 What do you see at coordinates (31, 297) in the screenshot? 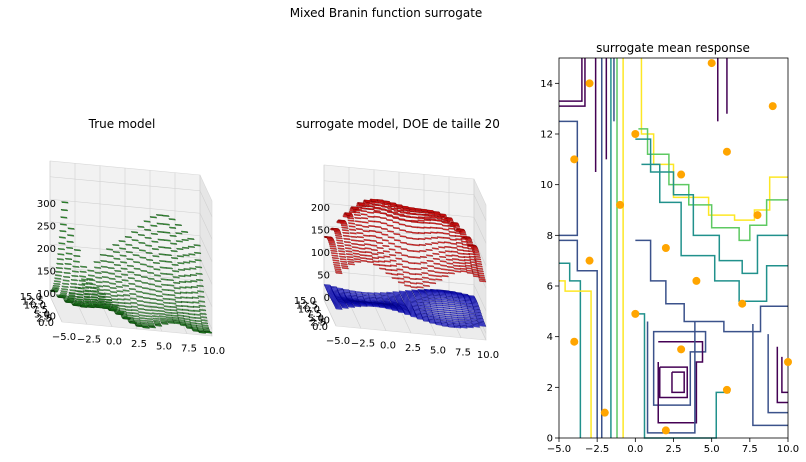
I see `y-tick-label: 15.0` at bounding box center [31, 297].